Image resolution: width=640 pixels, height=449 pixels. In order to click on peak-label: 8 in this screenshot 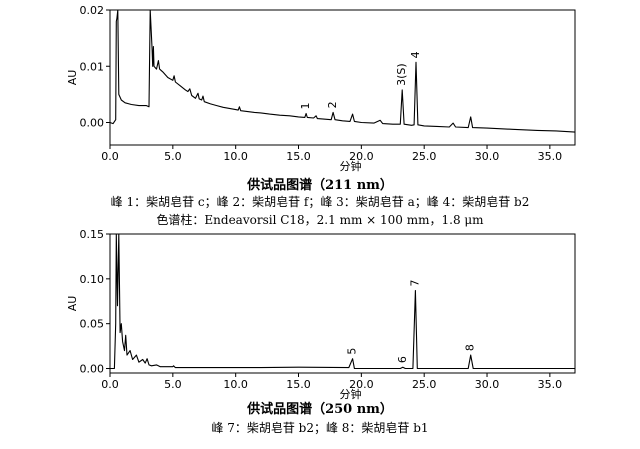, I will do `click(470, 347)`.